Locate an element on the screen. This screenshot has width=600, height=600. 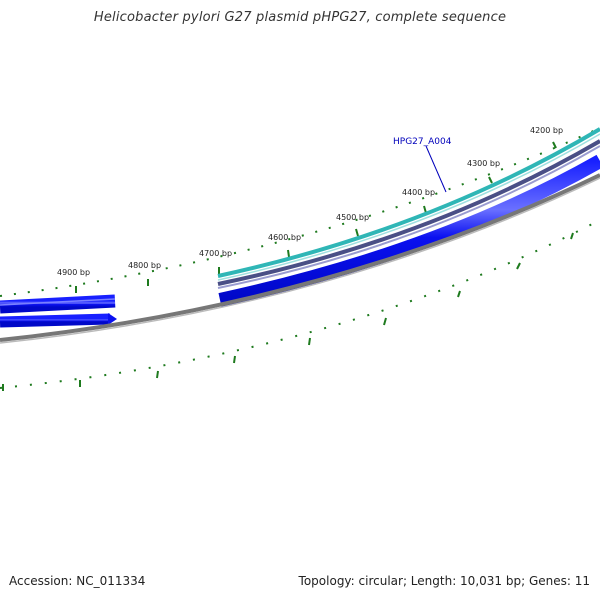
accession-label: Accession: NC_011334 is located at coordinates (77, 581).